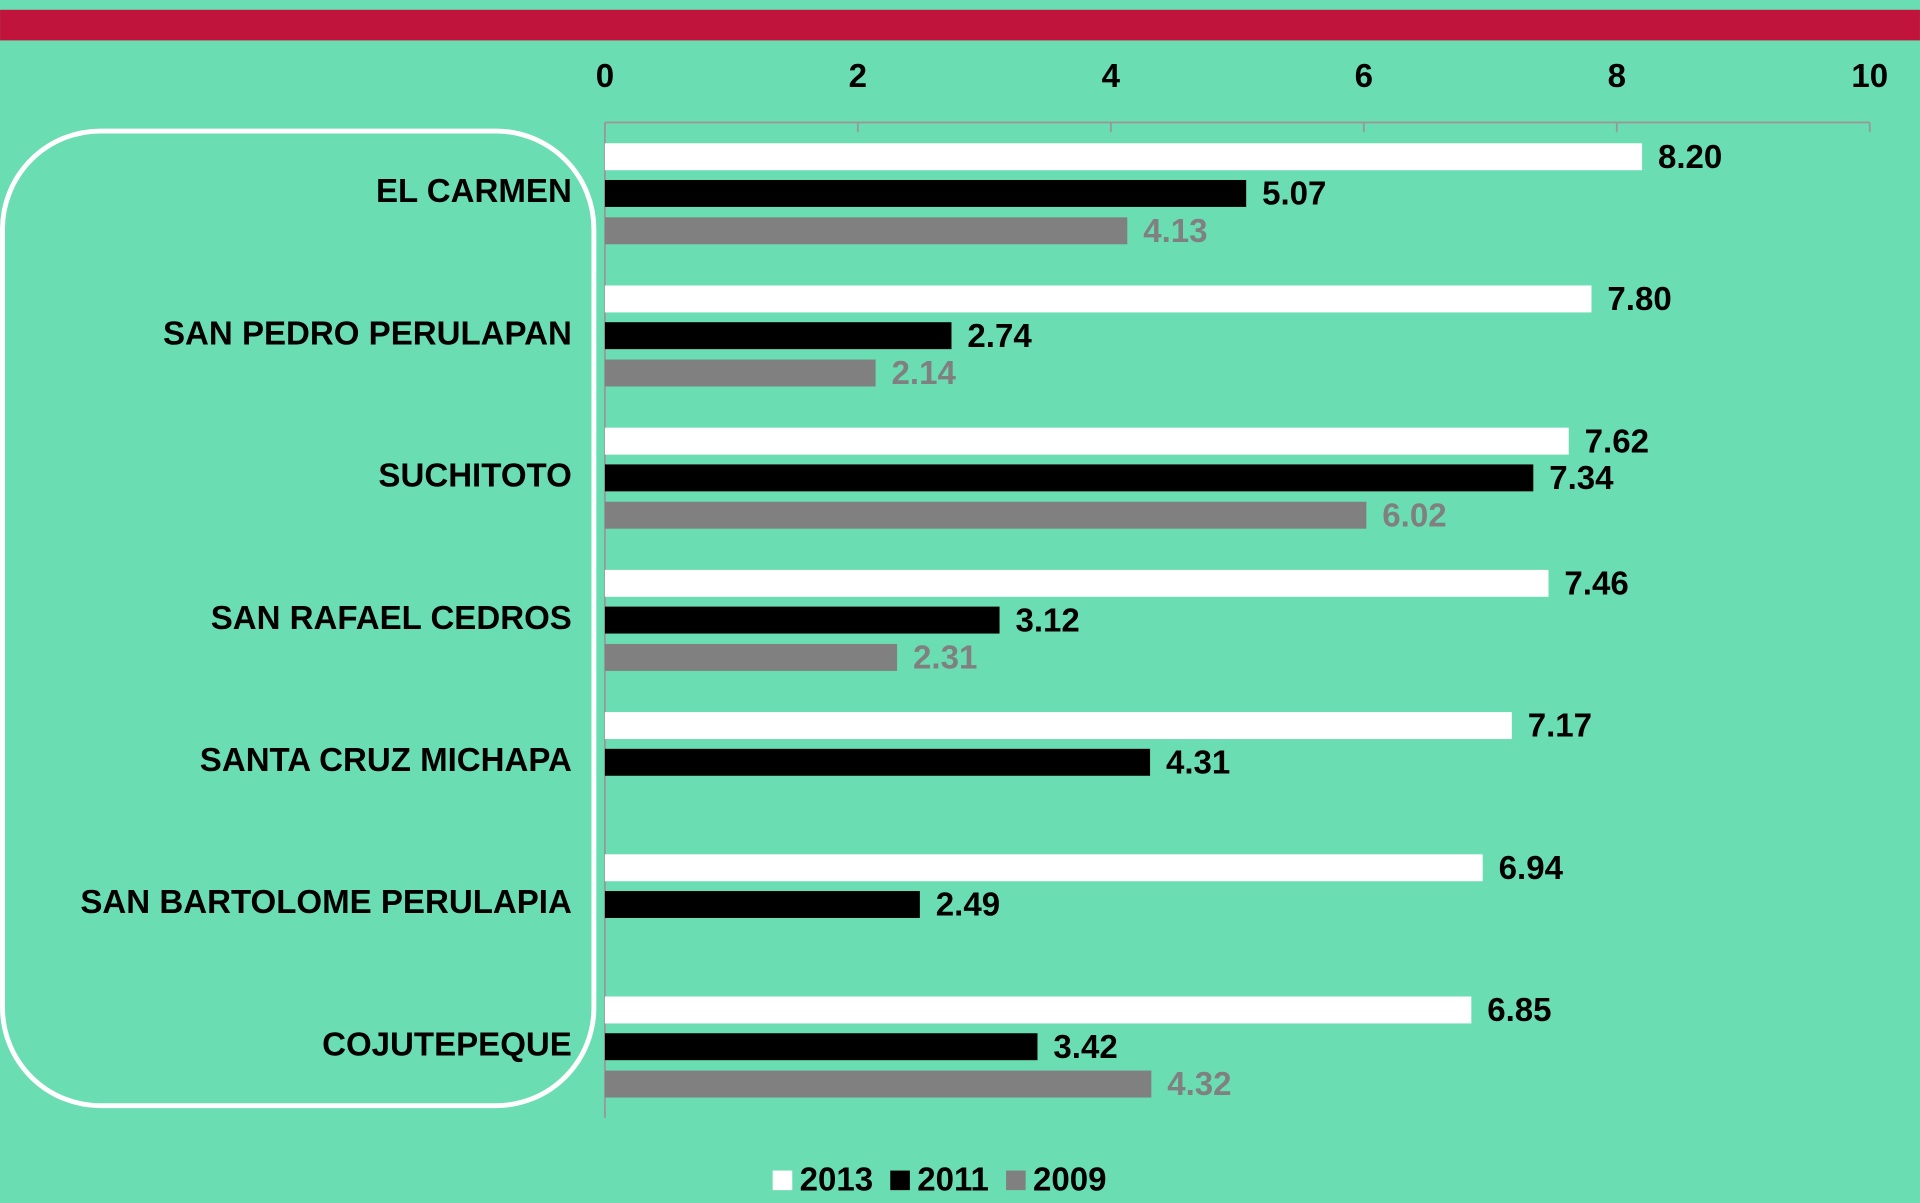 The image size is (1920, 1203). I want to click on value-label: 3.42, so click(1085, 1047).